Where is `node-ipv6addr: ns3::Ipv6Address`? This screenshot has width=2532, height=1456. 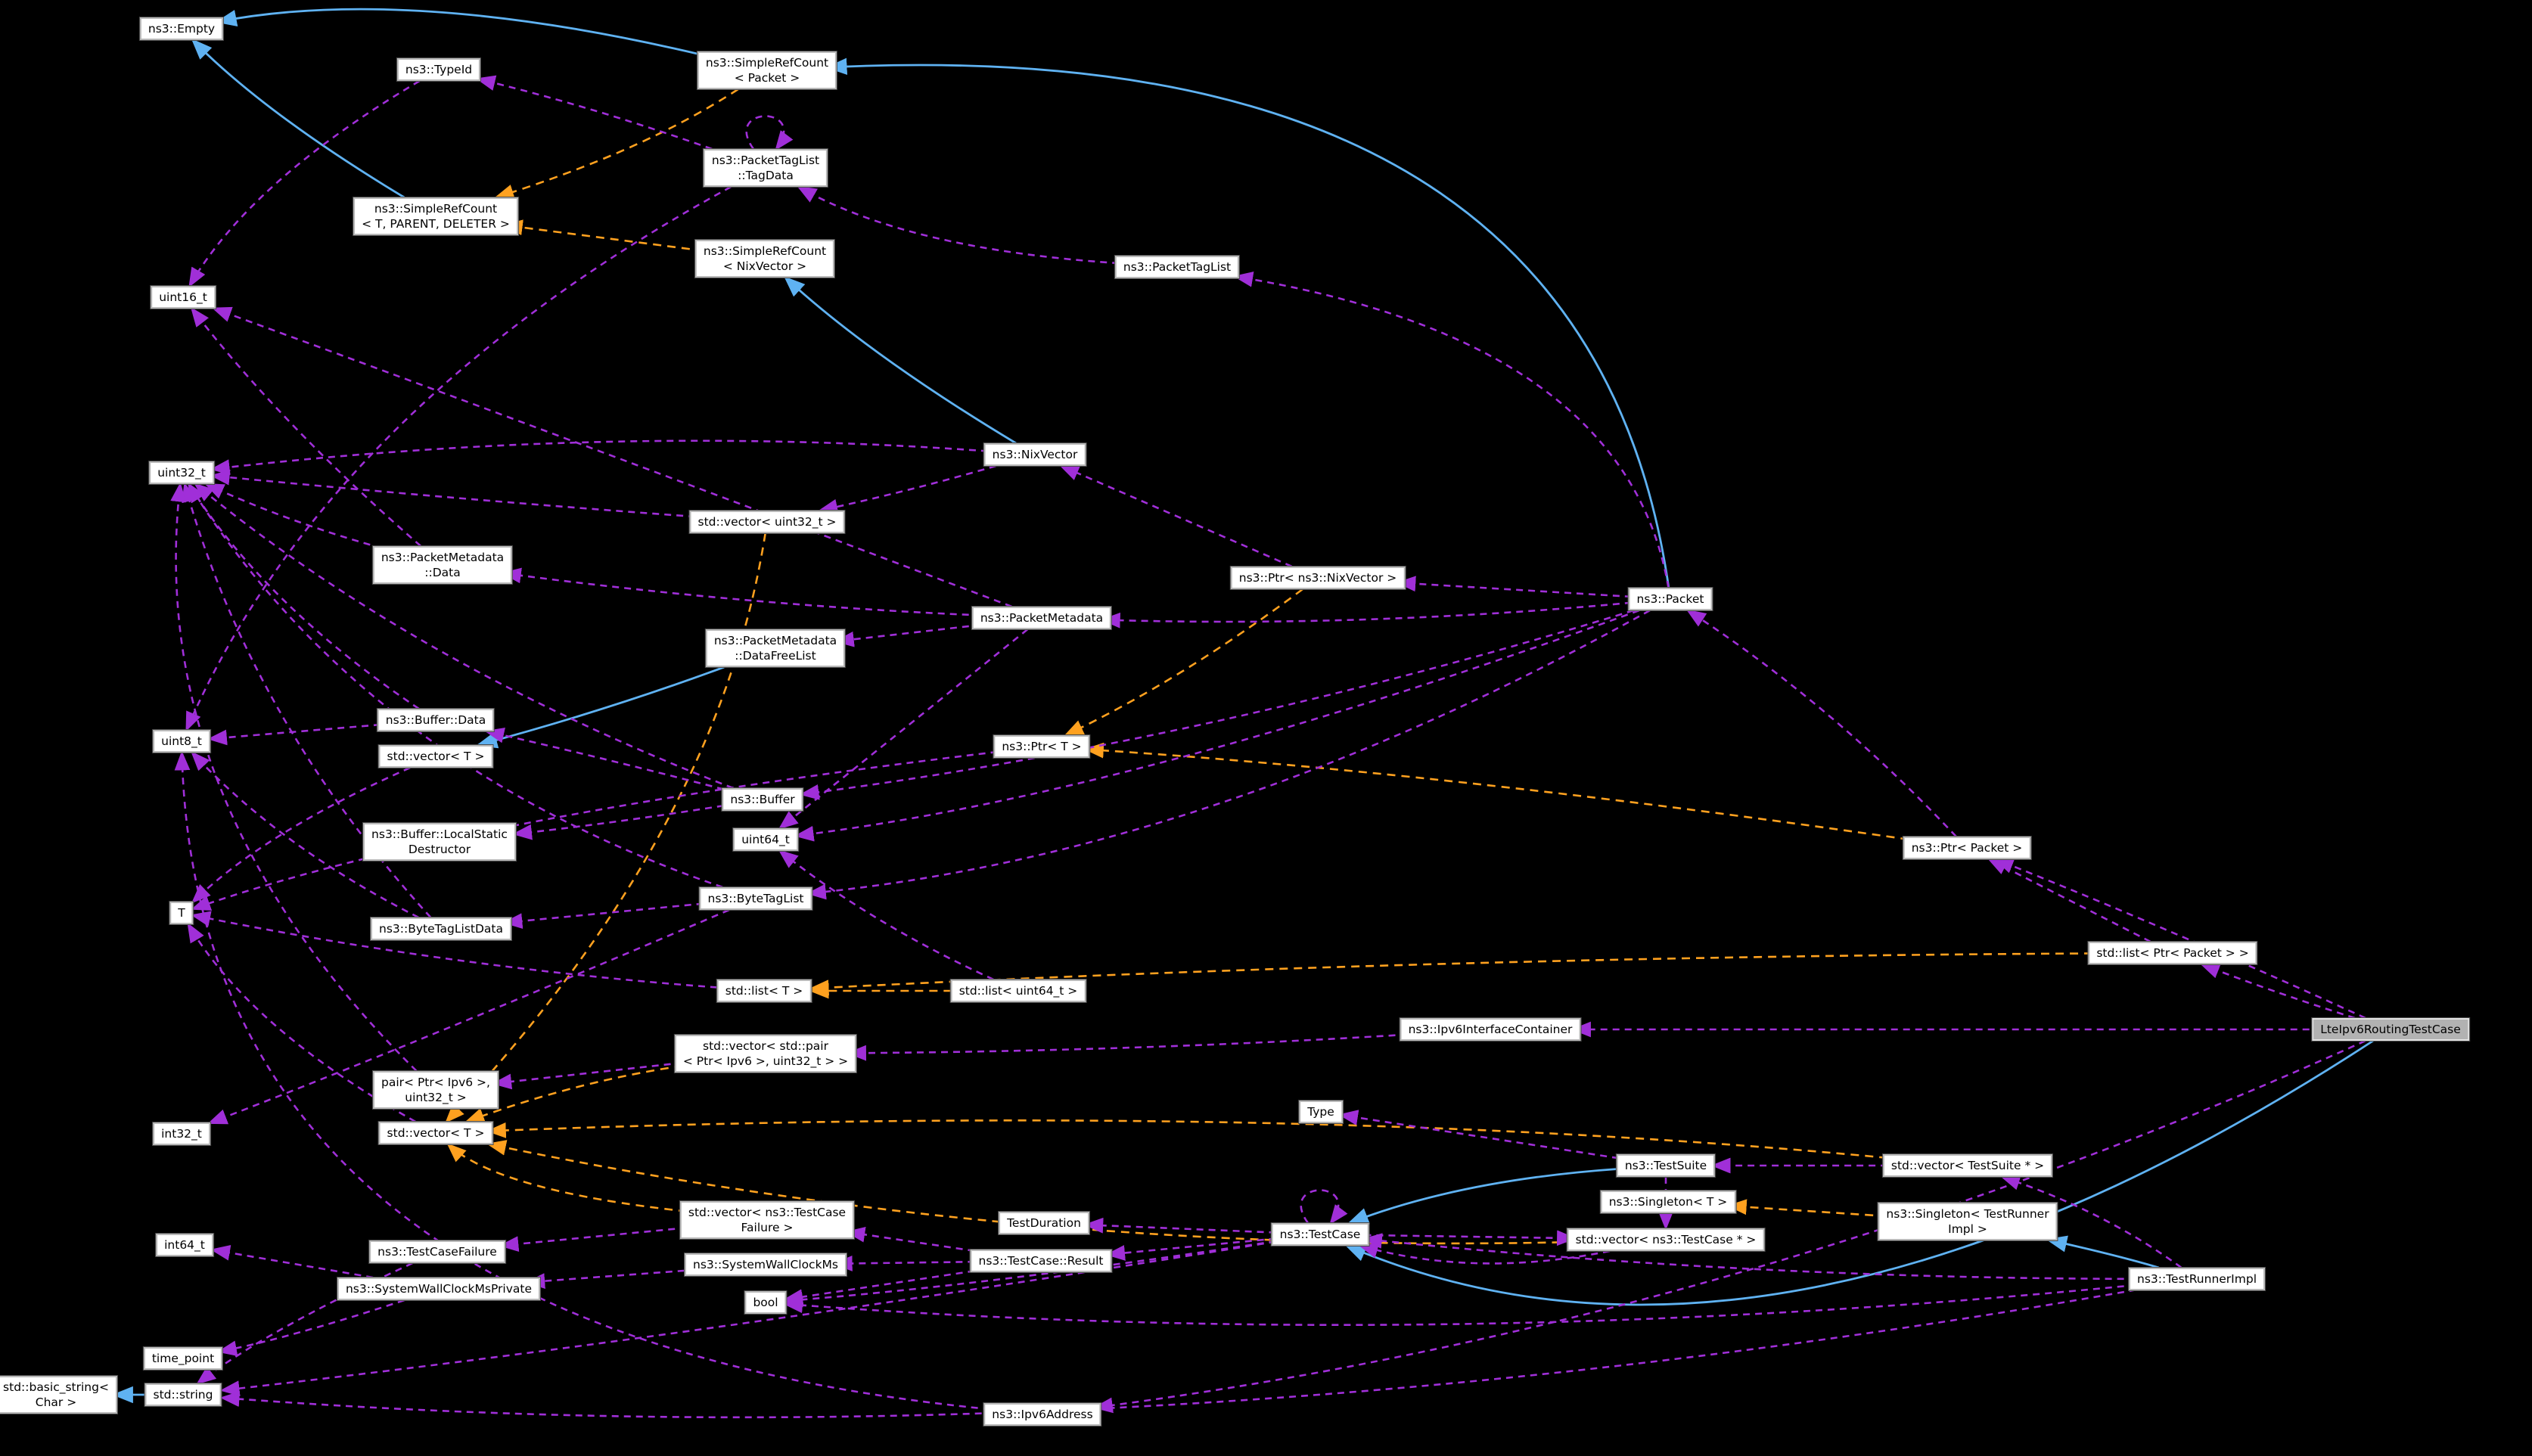
node-ipv6addr: ns3::Ipv6Address is located at coordinates (1042, 1414).